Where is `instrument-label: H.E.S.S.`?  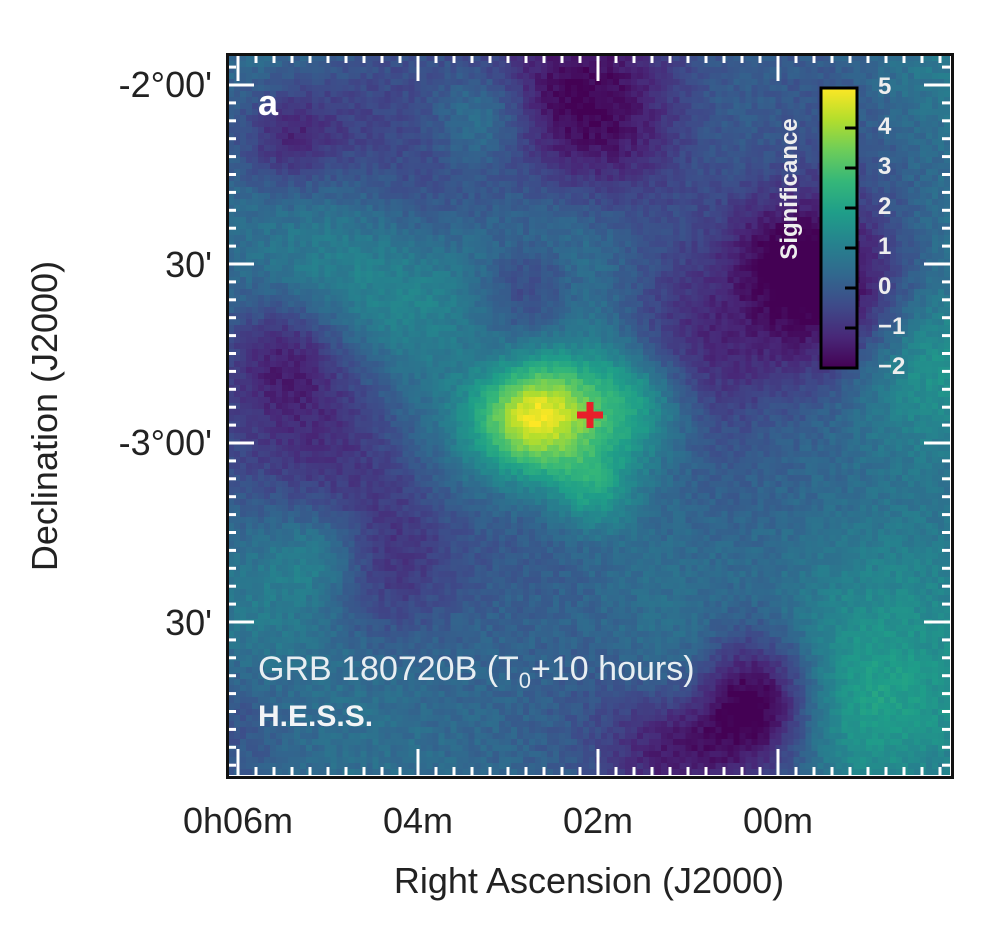 instrument-label: H.E.S.S. is located at coordinates (316, 716).